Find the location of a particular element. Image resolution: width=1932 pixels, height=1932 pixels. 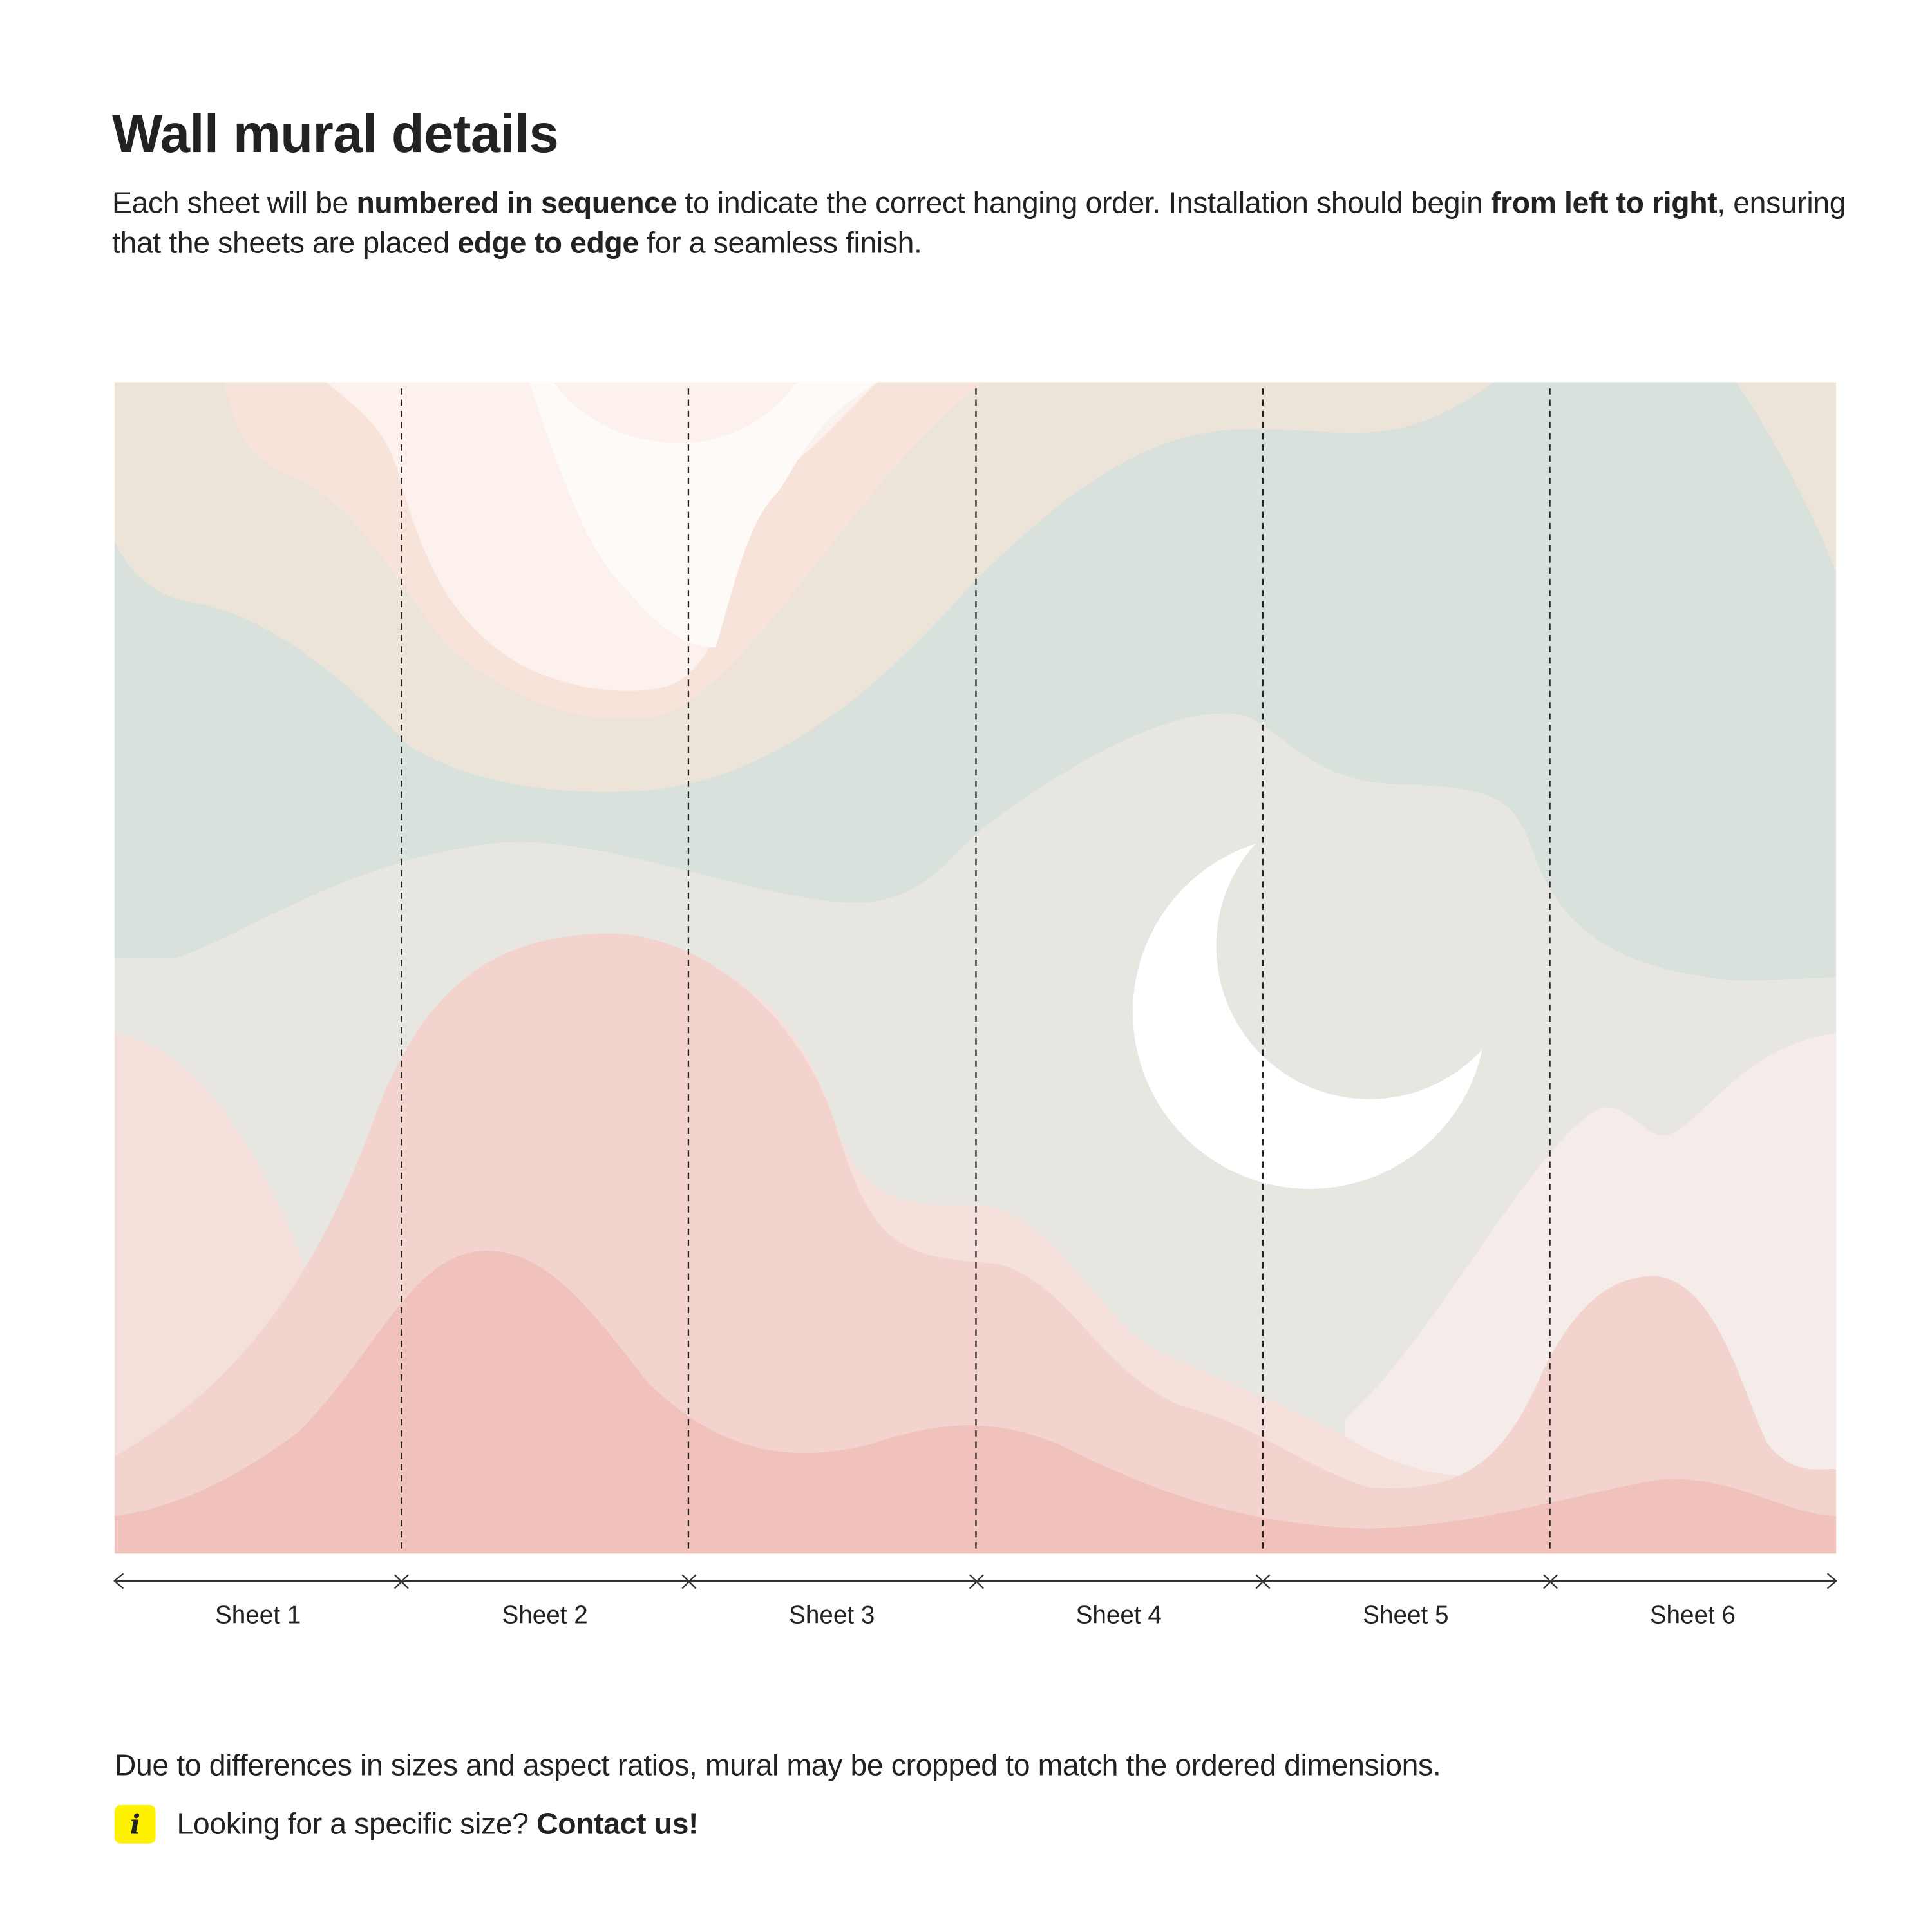

intro-text: Each sheet will be is located at coordinates (234, 203).